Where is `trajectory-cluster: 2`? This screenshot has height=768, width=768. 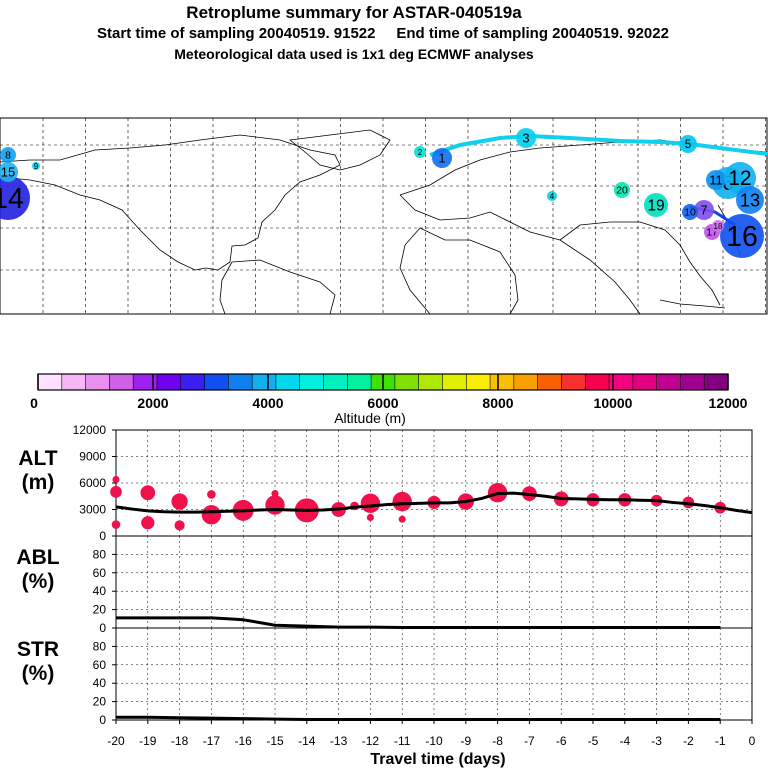
trajectory-cluster: 2 is located at coordinates (420, 152).